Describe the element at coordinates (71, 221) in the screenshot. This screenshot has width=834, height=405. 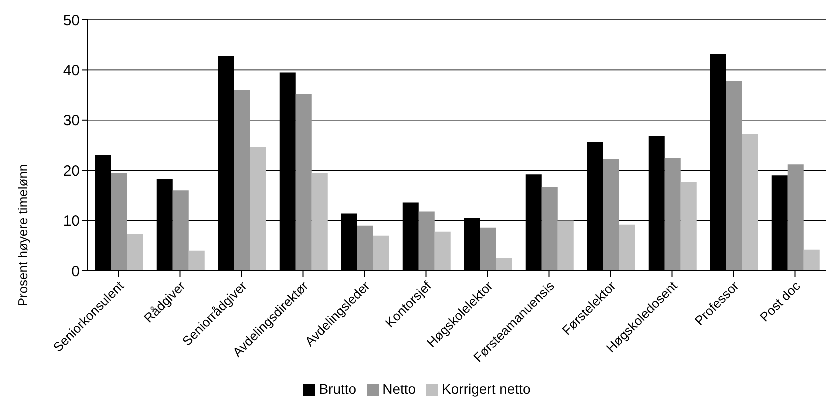
I see `y-tick-label: 10` at that location.